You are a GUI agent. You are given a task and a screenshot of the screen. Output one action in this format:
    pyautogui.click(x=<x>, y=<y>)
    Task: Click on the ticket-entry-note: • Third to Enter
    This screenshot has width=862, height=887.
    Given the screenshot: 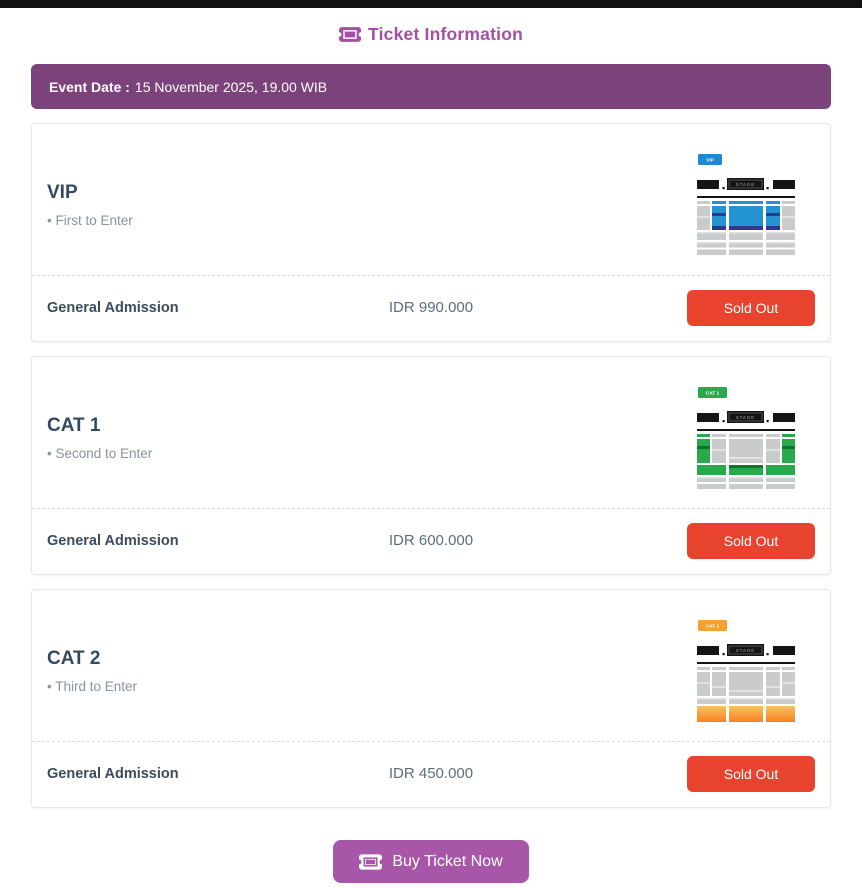 What is the action you would take?
    pyautogui.click(x=92, y=686)
    